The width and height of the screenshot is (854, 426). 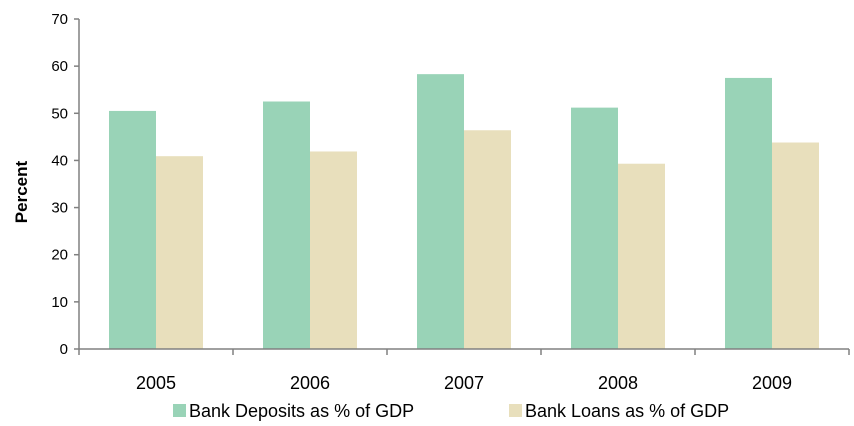 What do you see at coordinates (772, 383) in the screenshot?
I see `x-category-label: 2009` at bounding box center [772, 383].